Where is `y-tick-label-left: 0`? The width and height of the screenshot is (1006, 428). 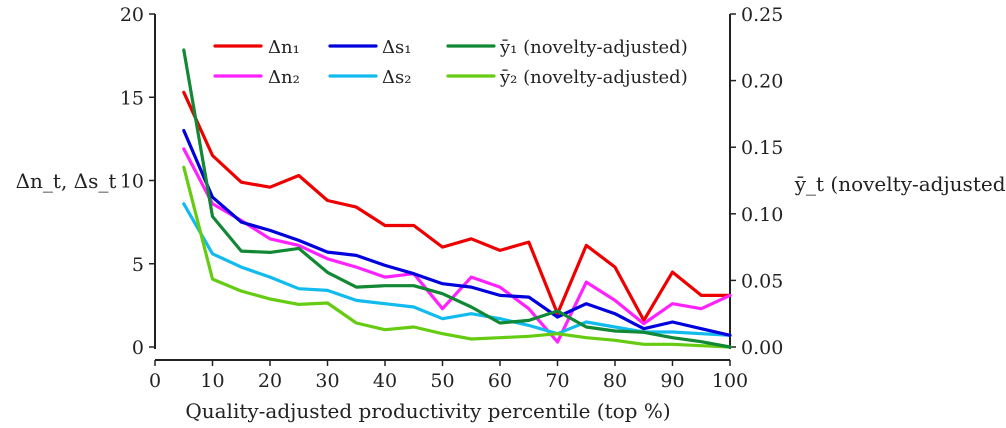
y-tick-label-left: 0 is located at coordinates (138, 348).